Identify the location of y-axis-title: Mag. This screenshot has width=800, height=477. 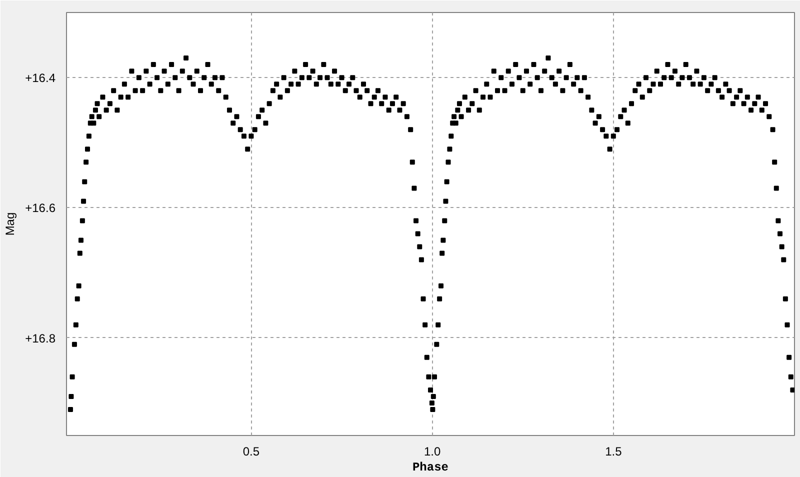
(10, 224).